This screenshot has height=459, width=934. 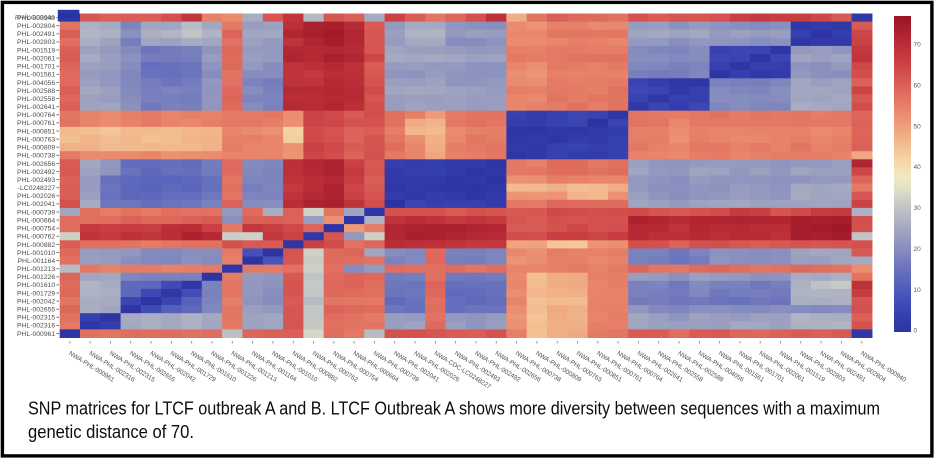 What do you see at coordinates (36, 115) in the screenshot?
I see `svg-text: PHL-000764` at bounding box center [36, 115].